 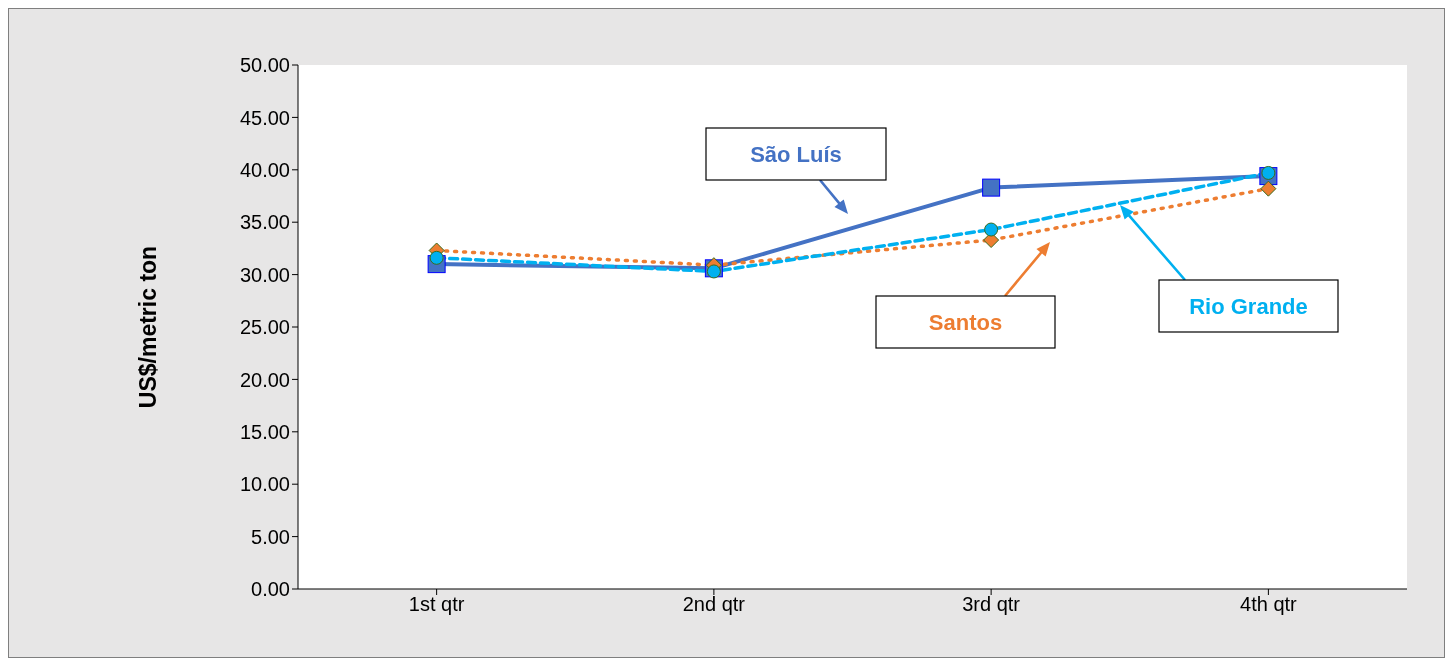 What do you see at coordinates (264, 484) in the screenshot?
I see `y-tick-label: 10.00` at bounding box center [264, 484].